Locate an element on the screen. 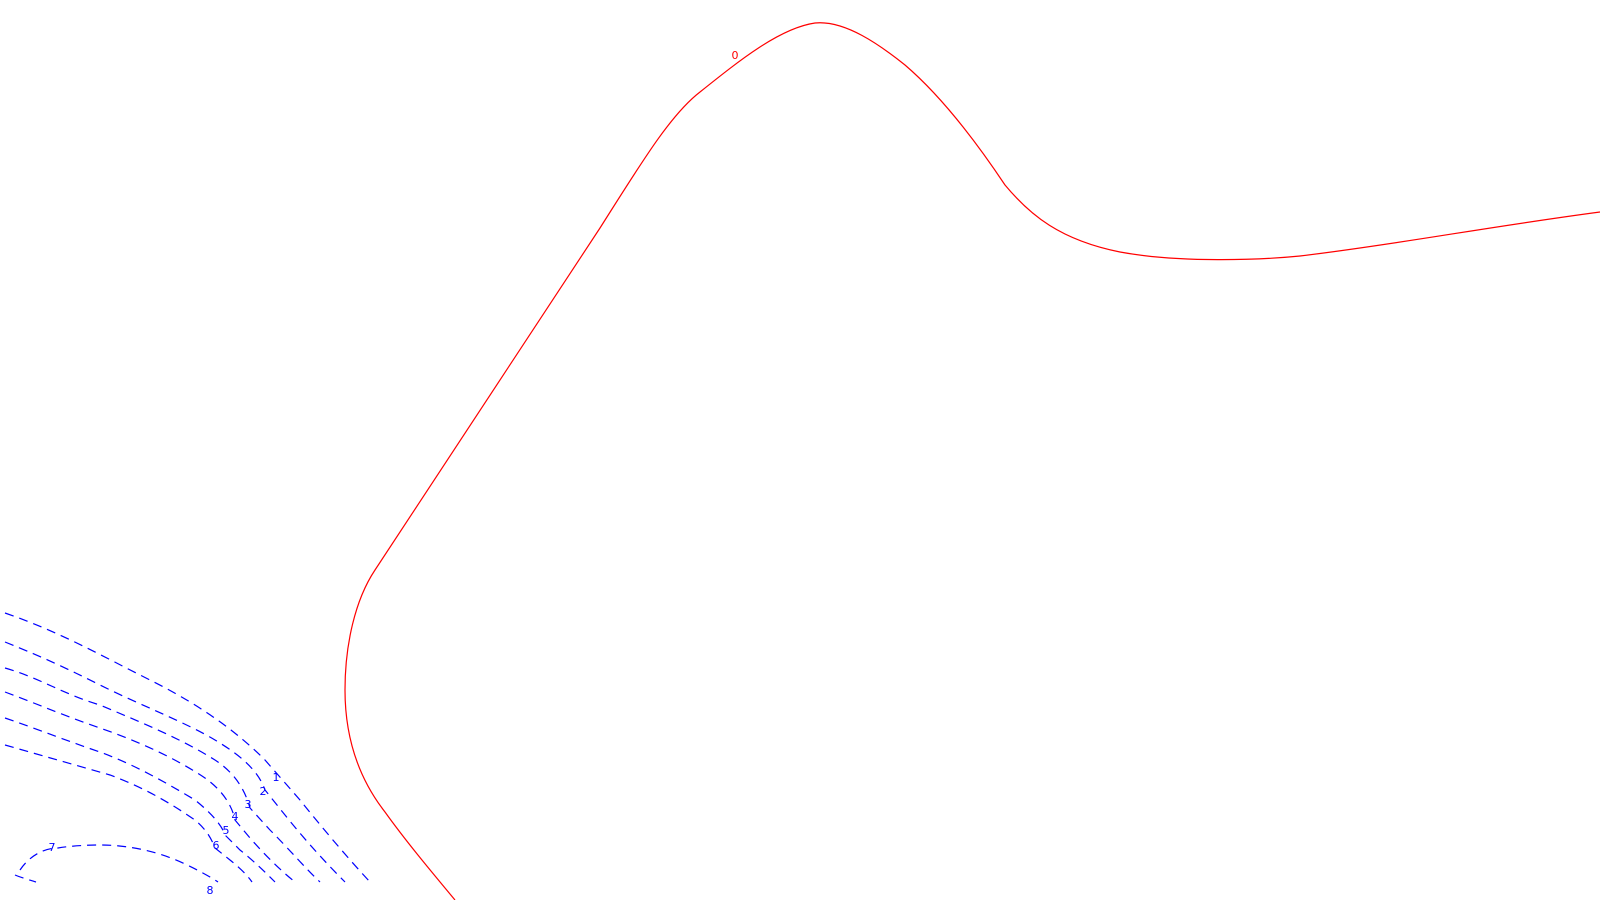 This screenshot has width=1600, height=900. contour-label-8: 8 is located at coordinates (210, 890).